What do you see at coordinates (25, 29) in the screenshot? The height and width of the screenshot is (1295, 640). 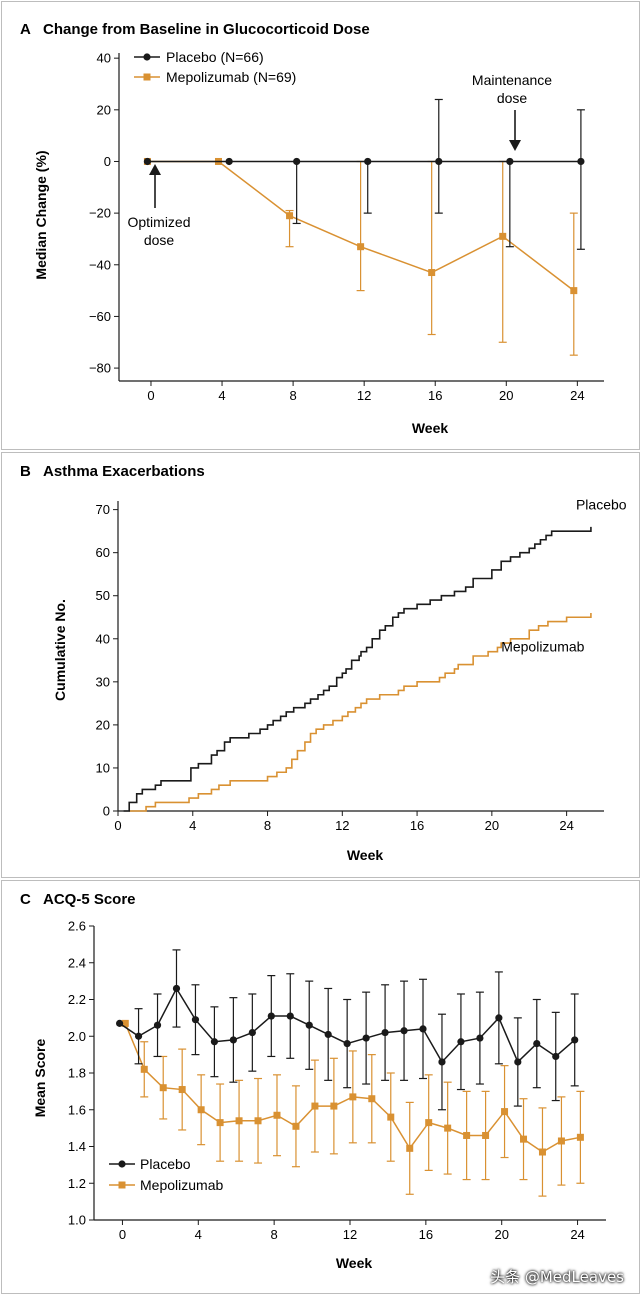 I see `panel-letter-a: A` at bounding box center [25, 29].